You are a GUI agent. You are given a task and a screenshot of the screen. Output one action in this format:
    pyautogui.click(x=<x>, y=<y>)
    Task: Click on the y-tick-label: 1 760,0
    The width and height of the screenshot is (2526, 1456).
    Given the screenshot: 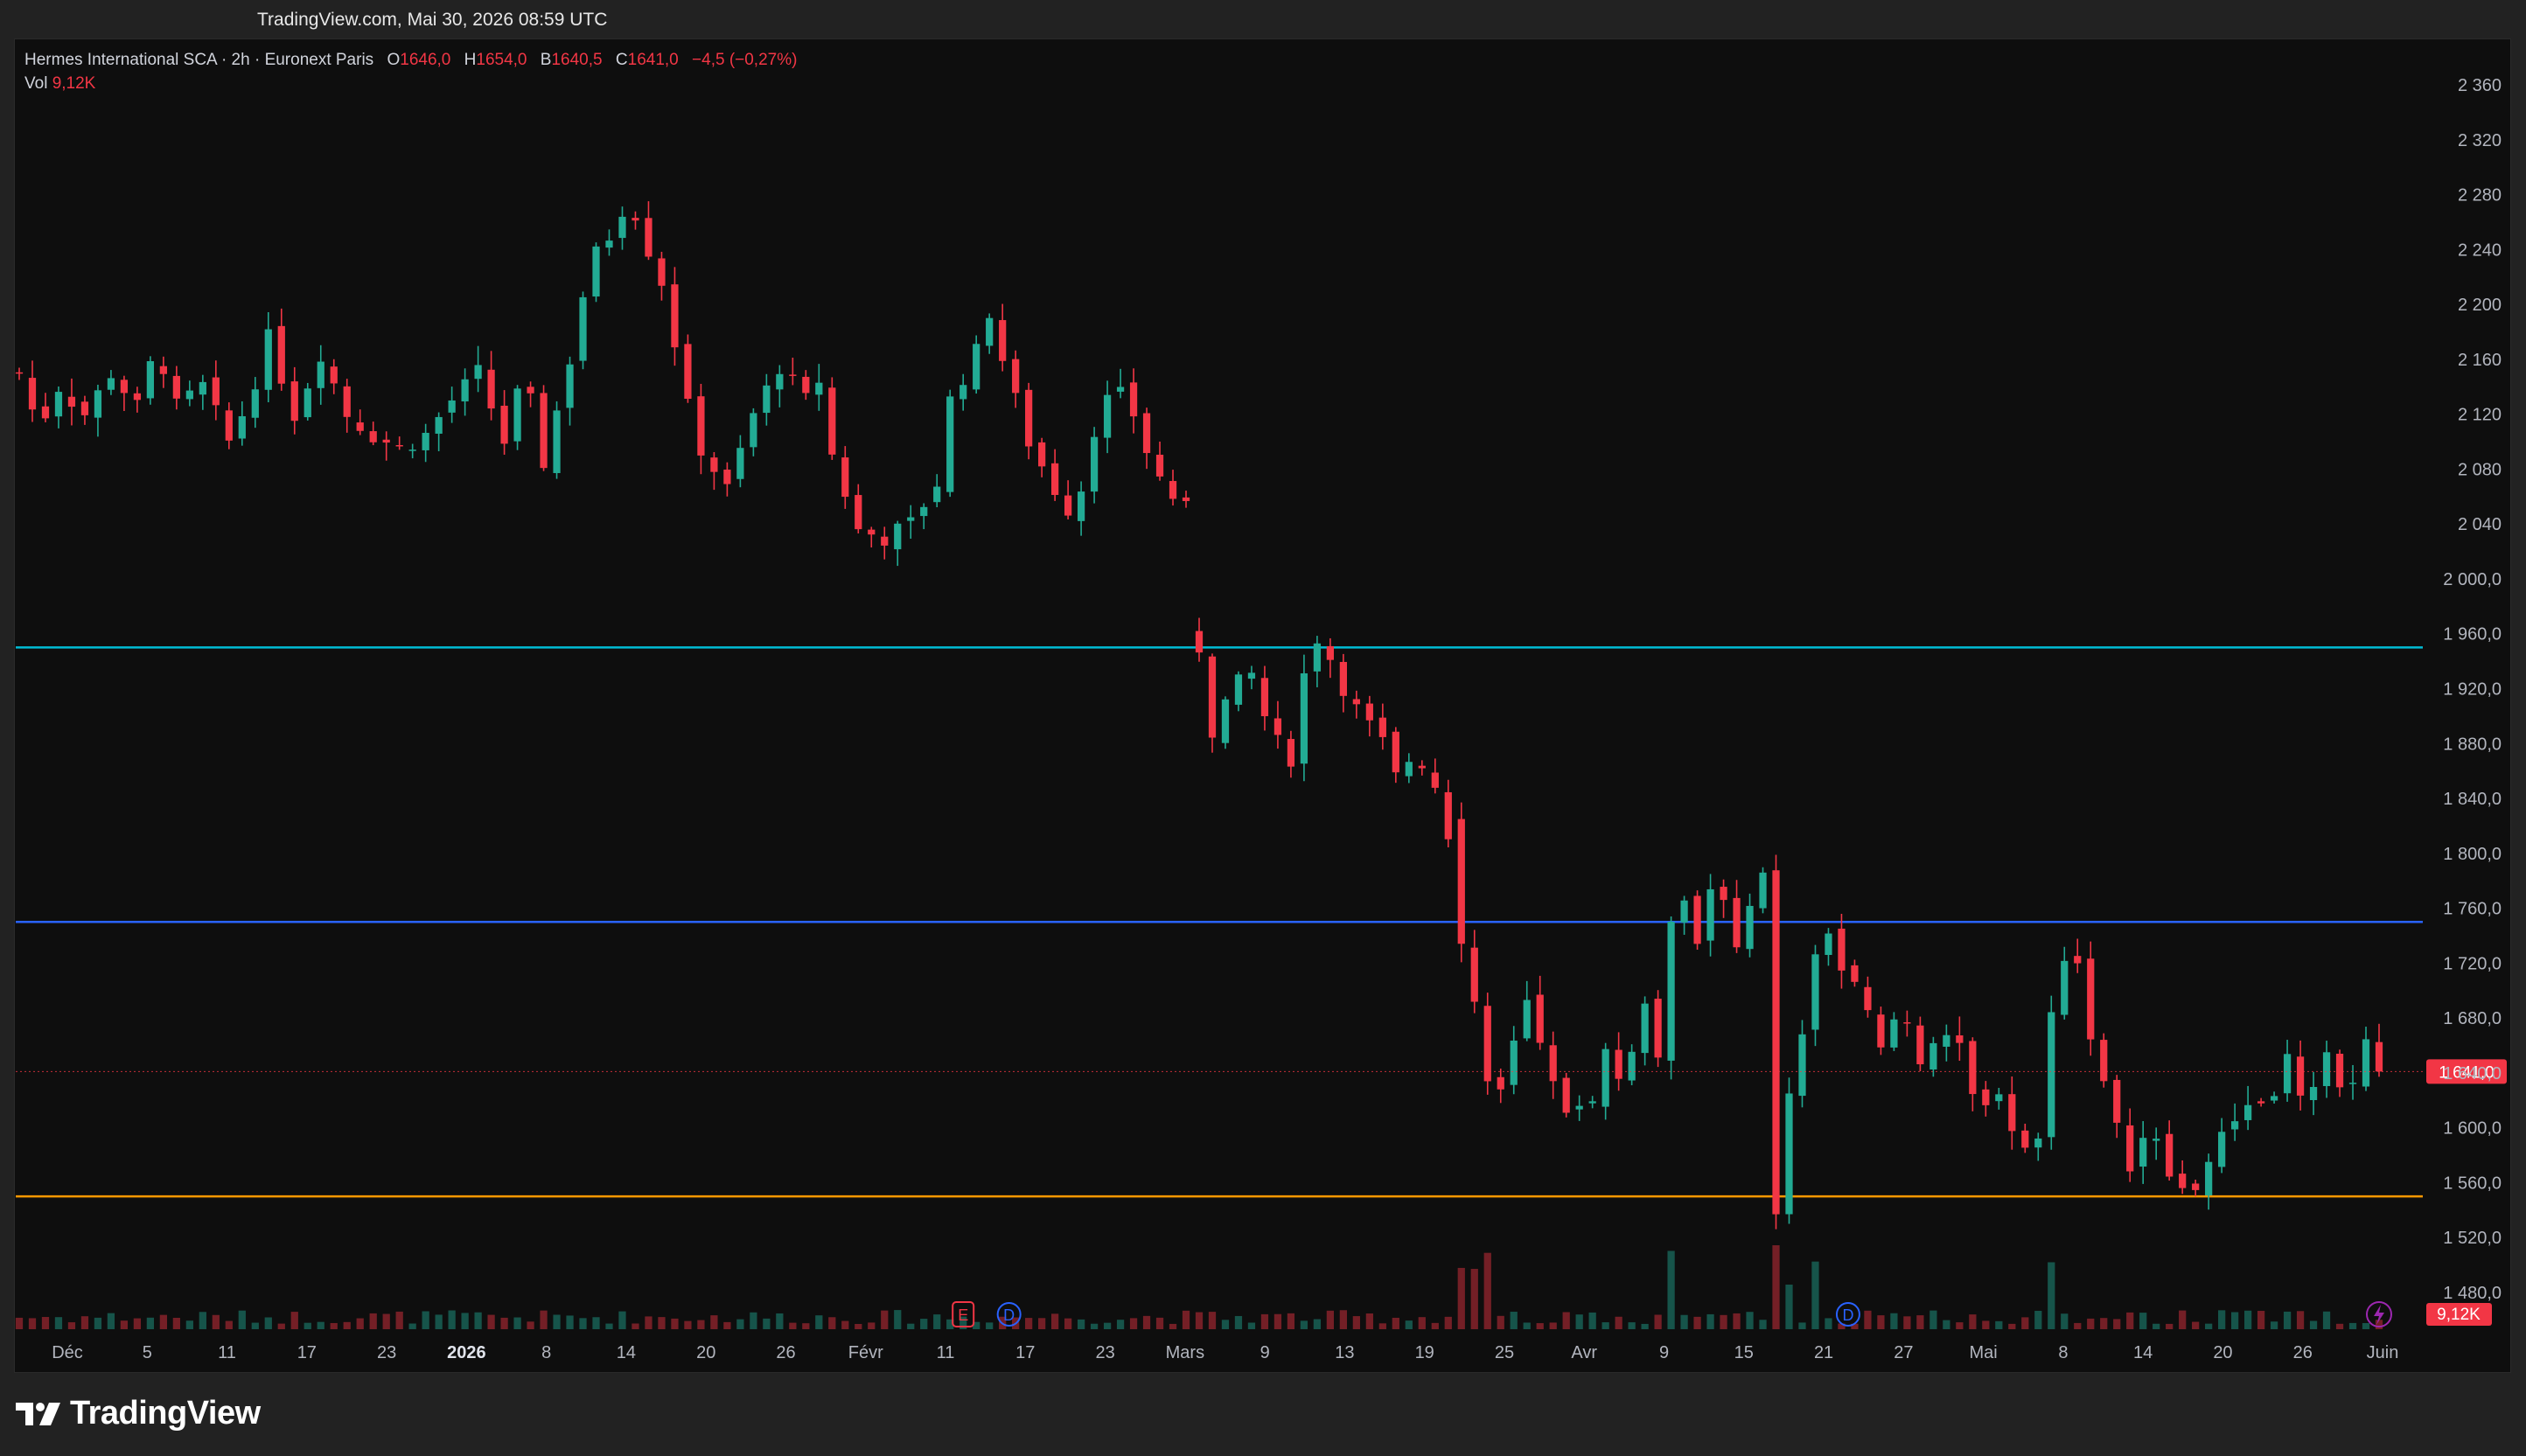 What is the action you would take?
    pyautogui.click(x=2472, y=909)
    